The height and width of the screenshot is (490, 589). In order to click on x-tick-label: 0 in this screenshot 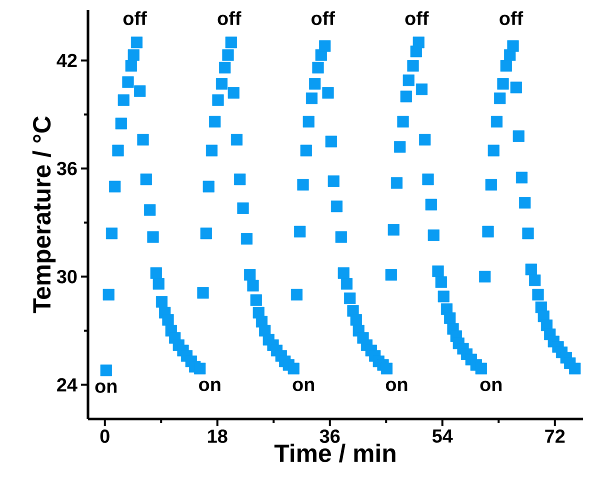, I will do `click(105, 436)`.